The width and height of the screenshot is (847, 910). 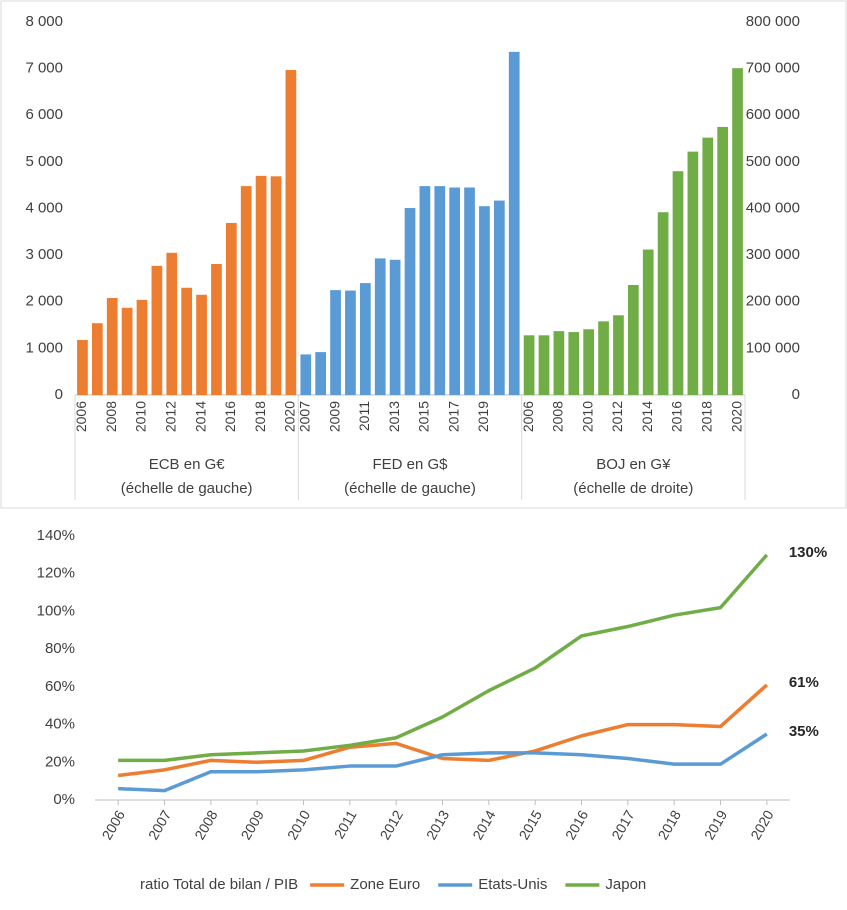 What do you see at coordinates (364, 416) in the screenshot?
I see `x-tick-label: 2011` at bounding box center [364, 416].